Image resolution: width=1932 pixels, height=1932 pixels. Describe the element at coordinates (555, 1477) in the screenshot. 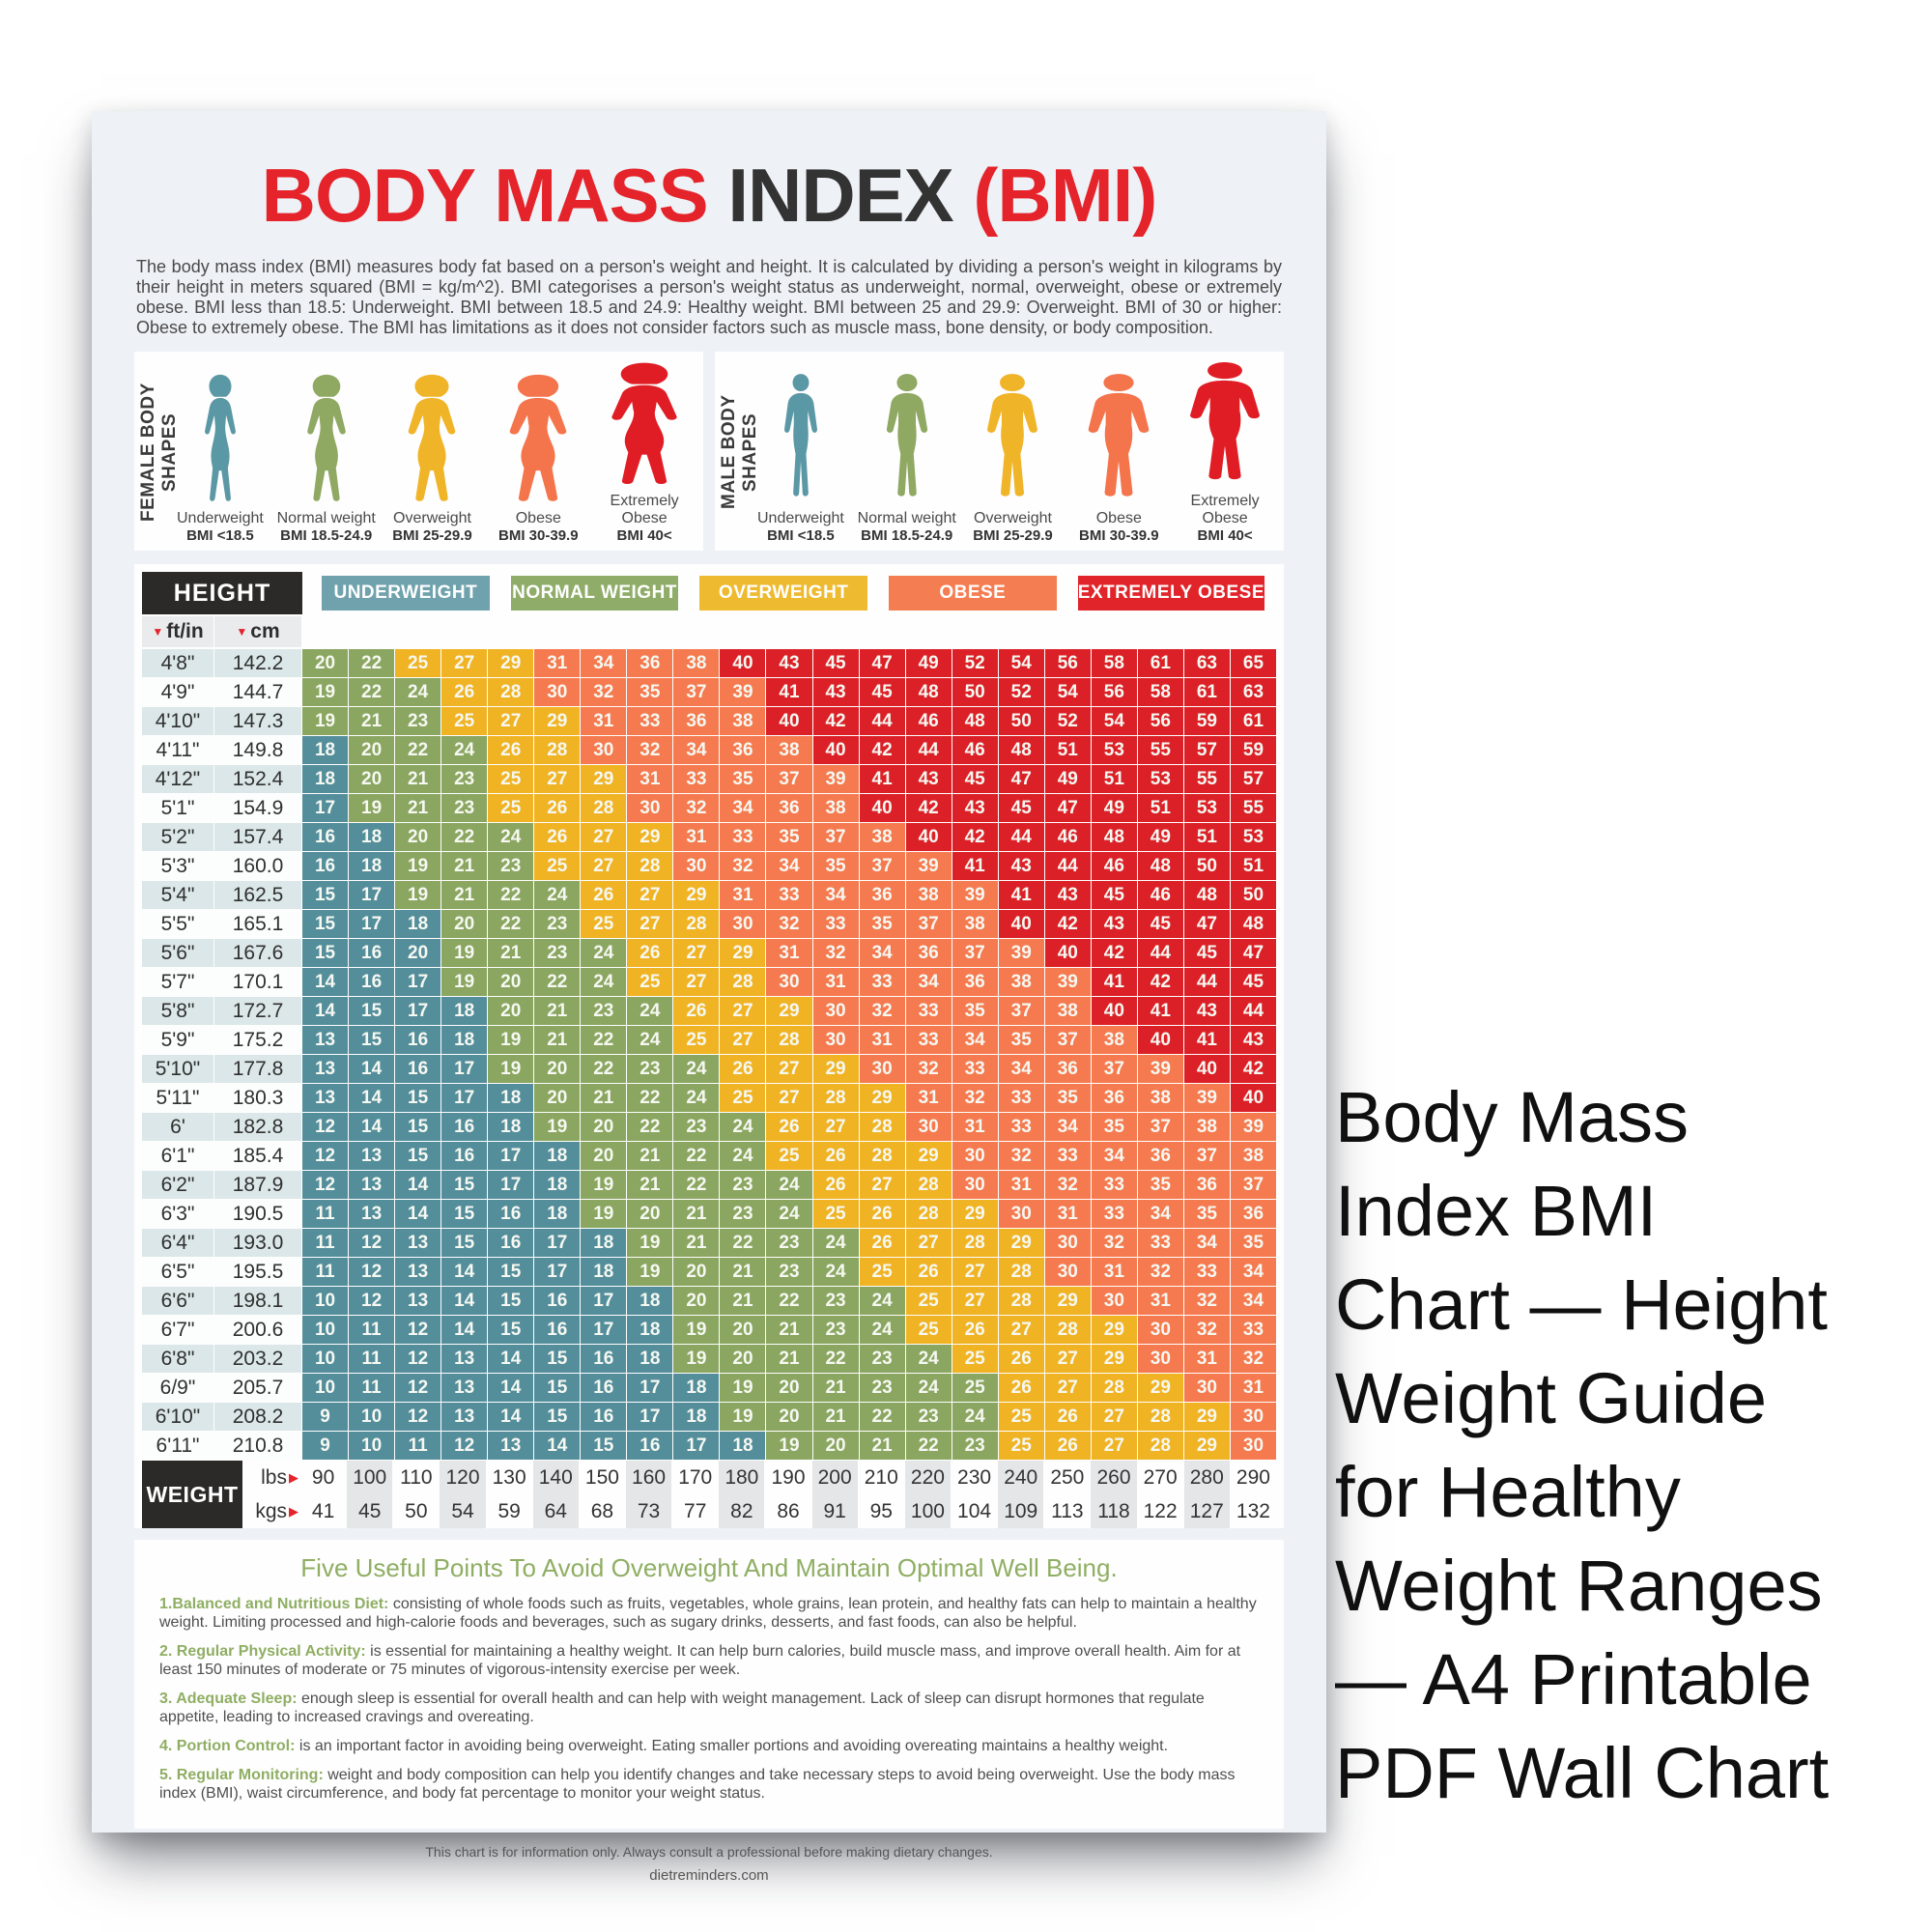

I see `lbs-value: 140` at that location.